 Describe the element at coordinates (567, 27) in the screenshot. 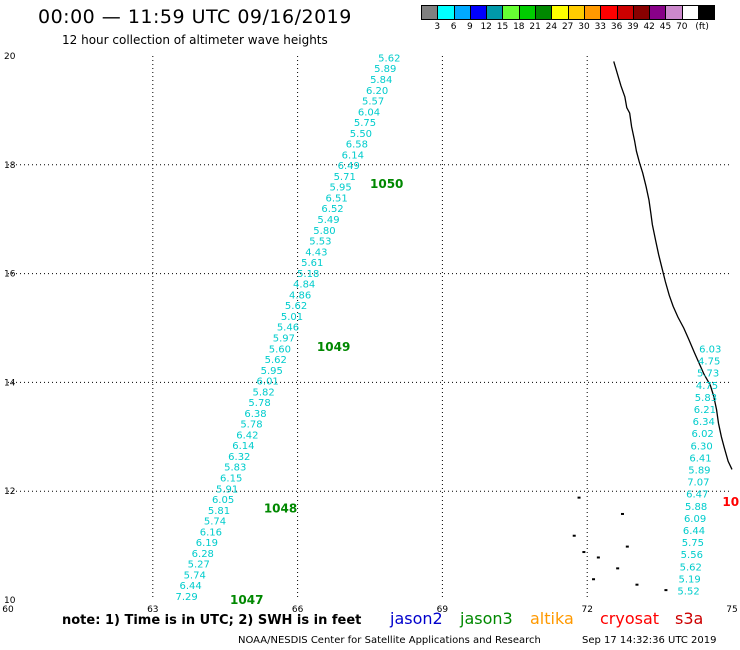

I see `legend-label: 27` at that location.